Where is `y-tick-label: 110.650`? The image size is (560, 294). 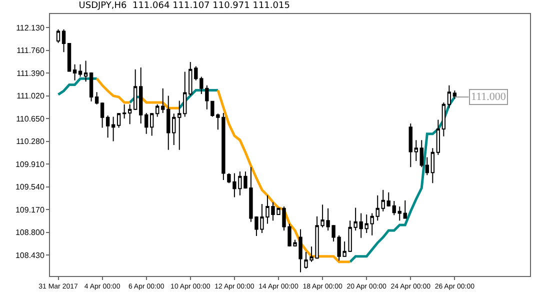
y-tick-label: 110.650 is located at coordinates (30, 119).